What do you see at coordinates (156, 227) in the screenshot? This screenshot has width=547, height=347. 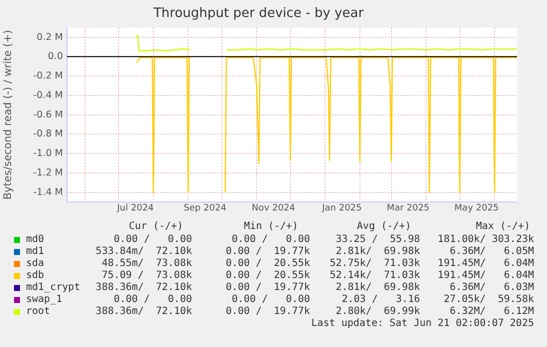 I see `text: Cur (-/+)` at bounding box center [156, 227].